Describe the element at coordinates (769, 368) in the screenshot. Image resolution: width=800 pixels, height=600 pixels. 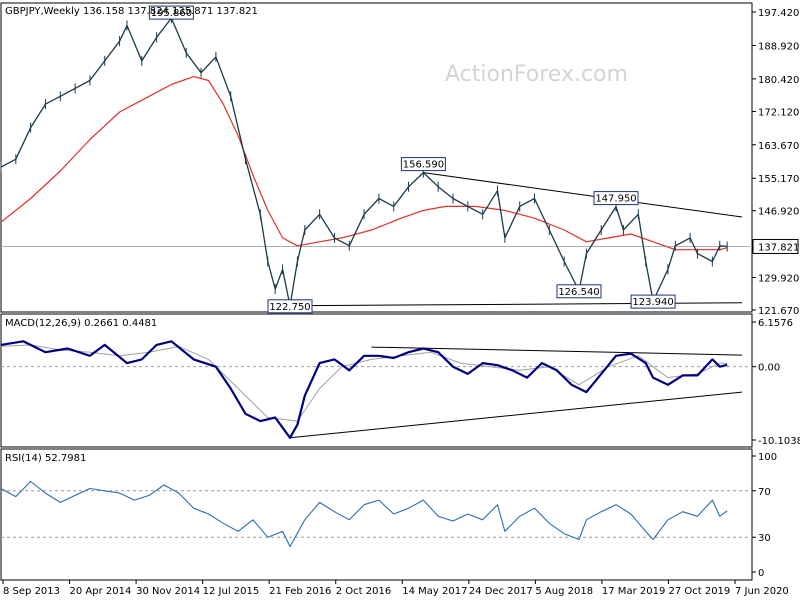
I see `macd-axis-label: 0.00` at that location.